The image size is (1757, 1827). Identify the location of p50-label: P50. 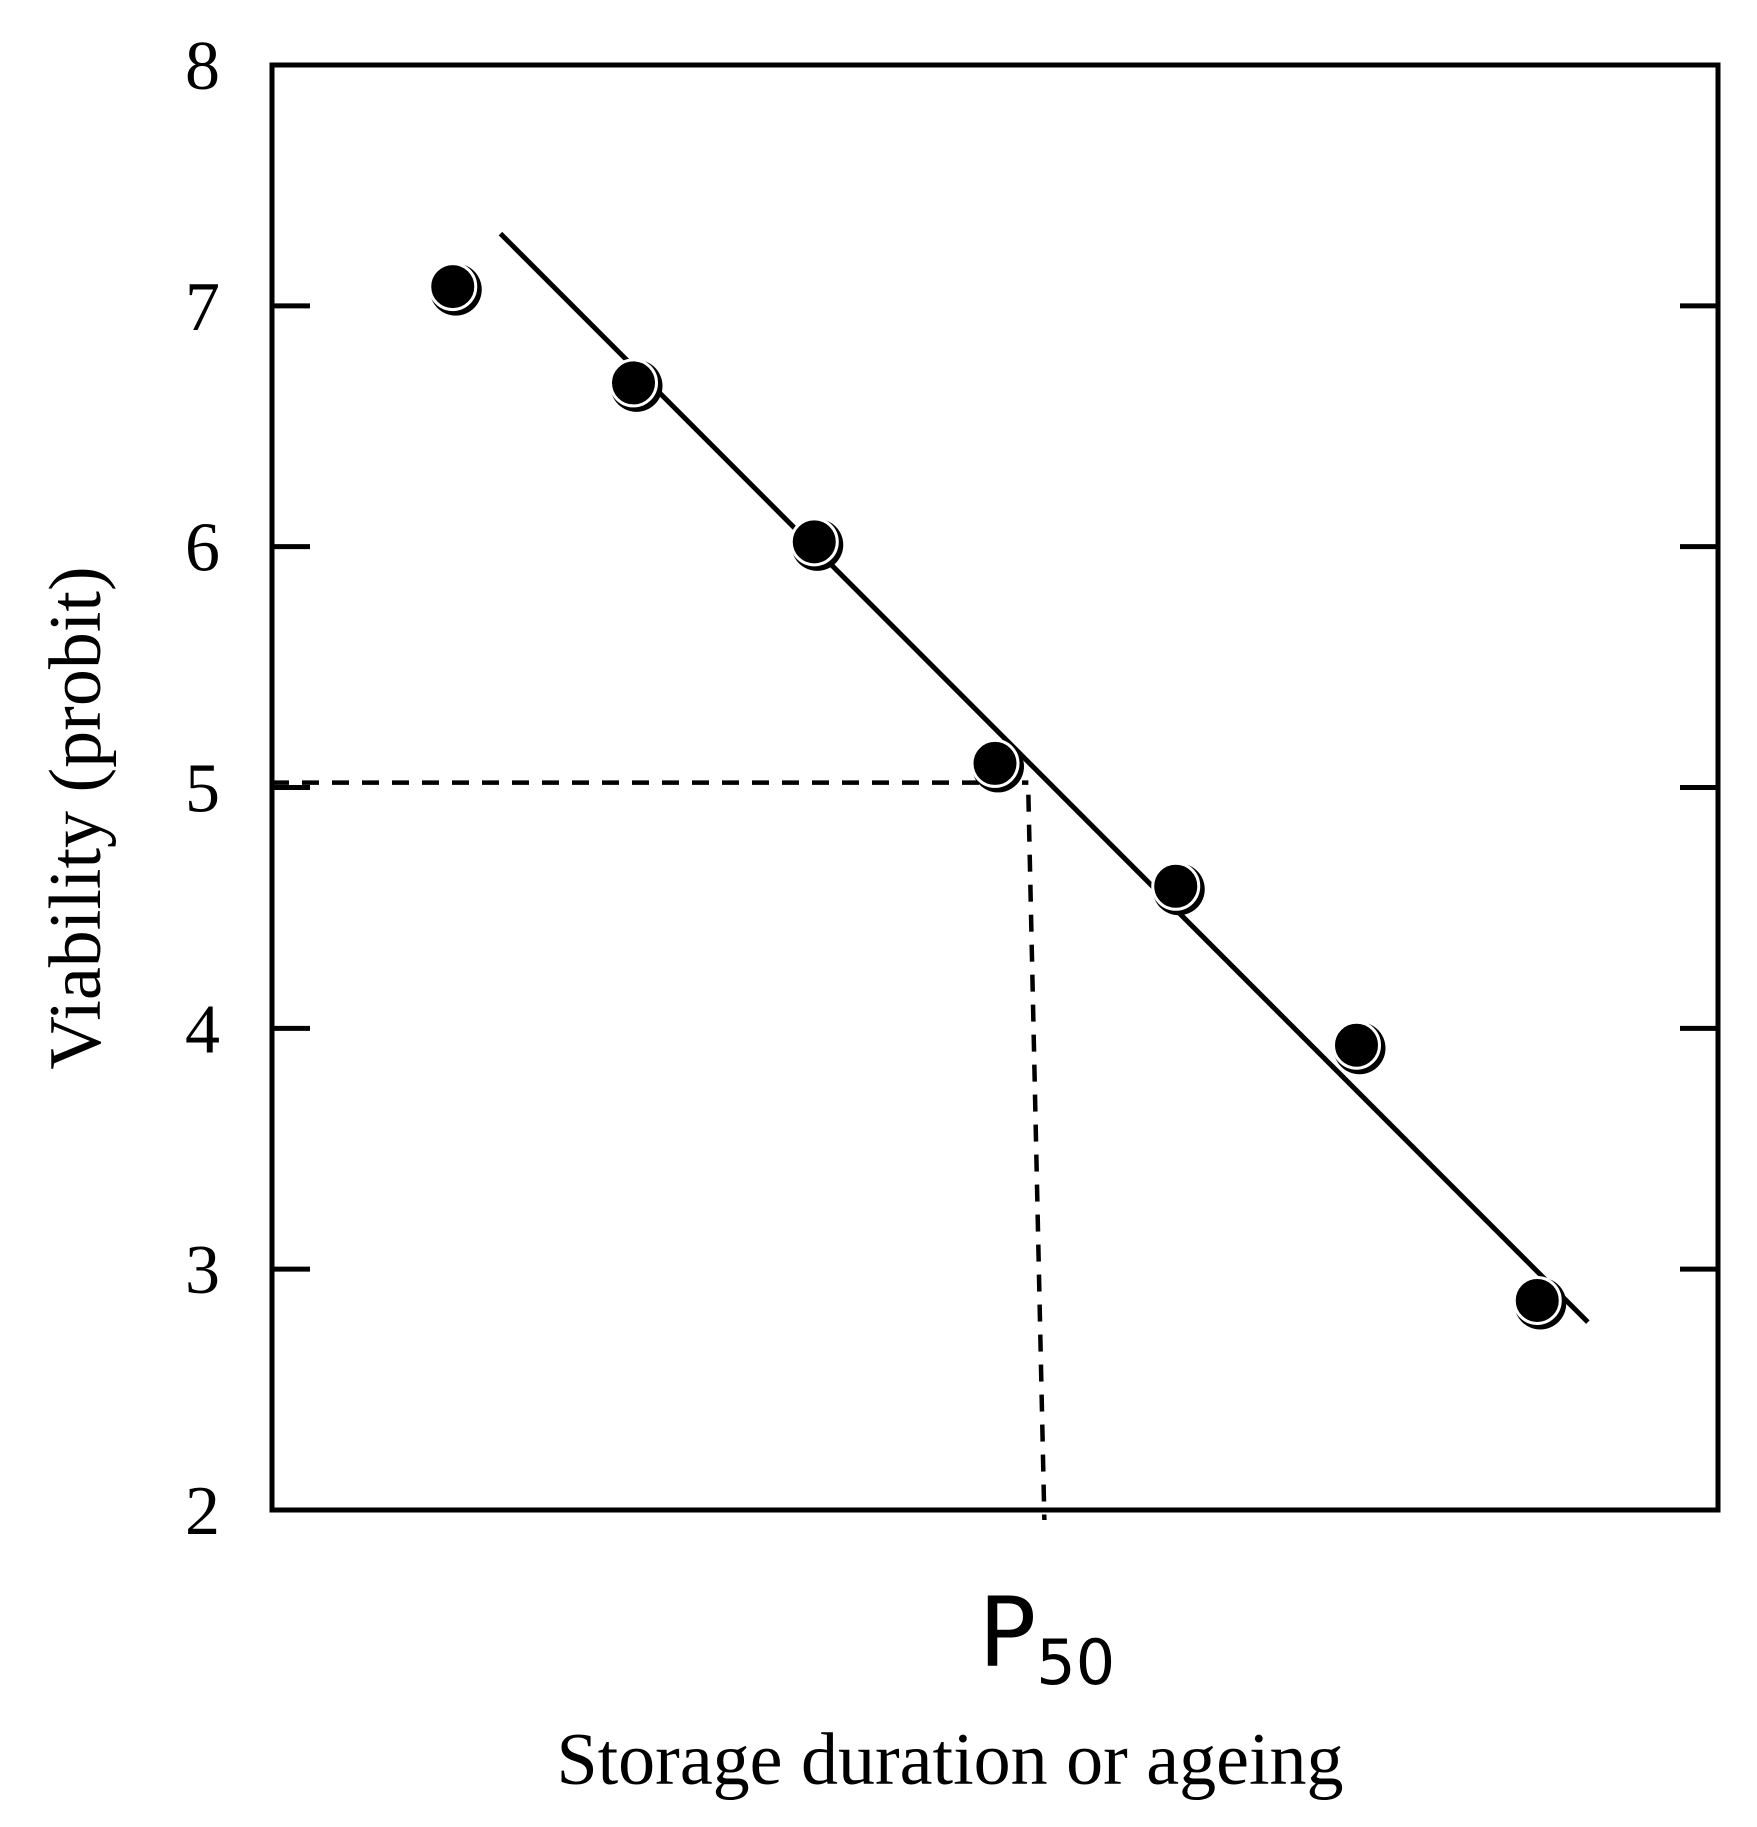
(1046, 1638).